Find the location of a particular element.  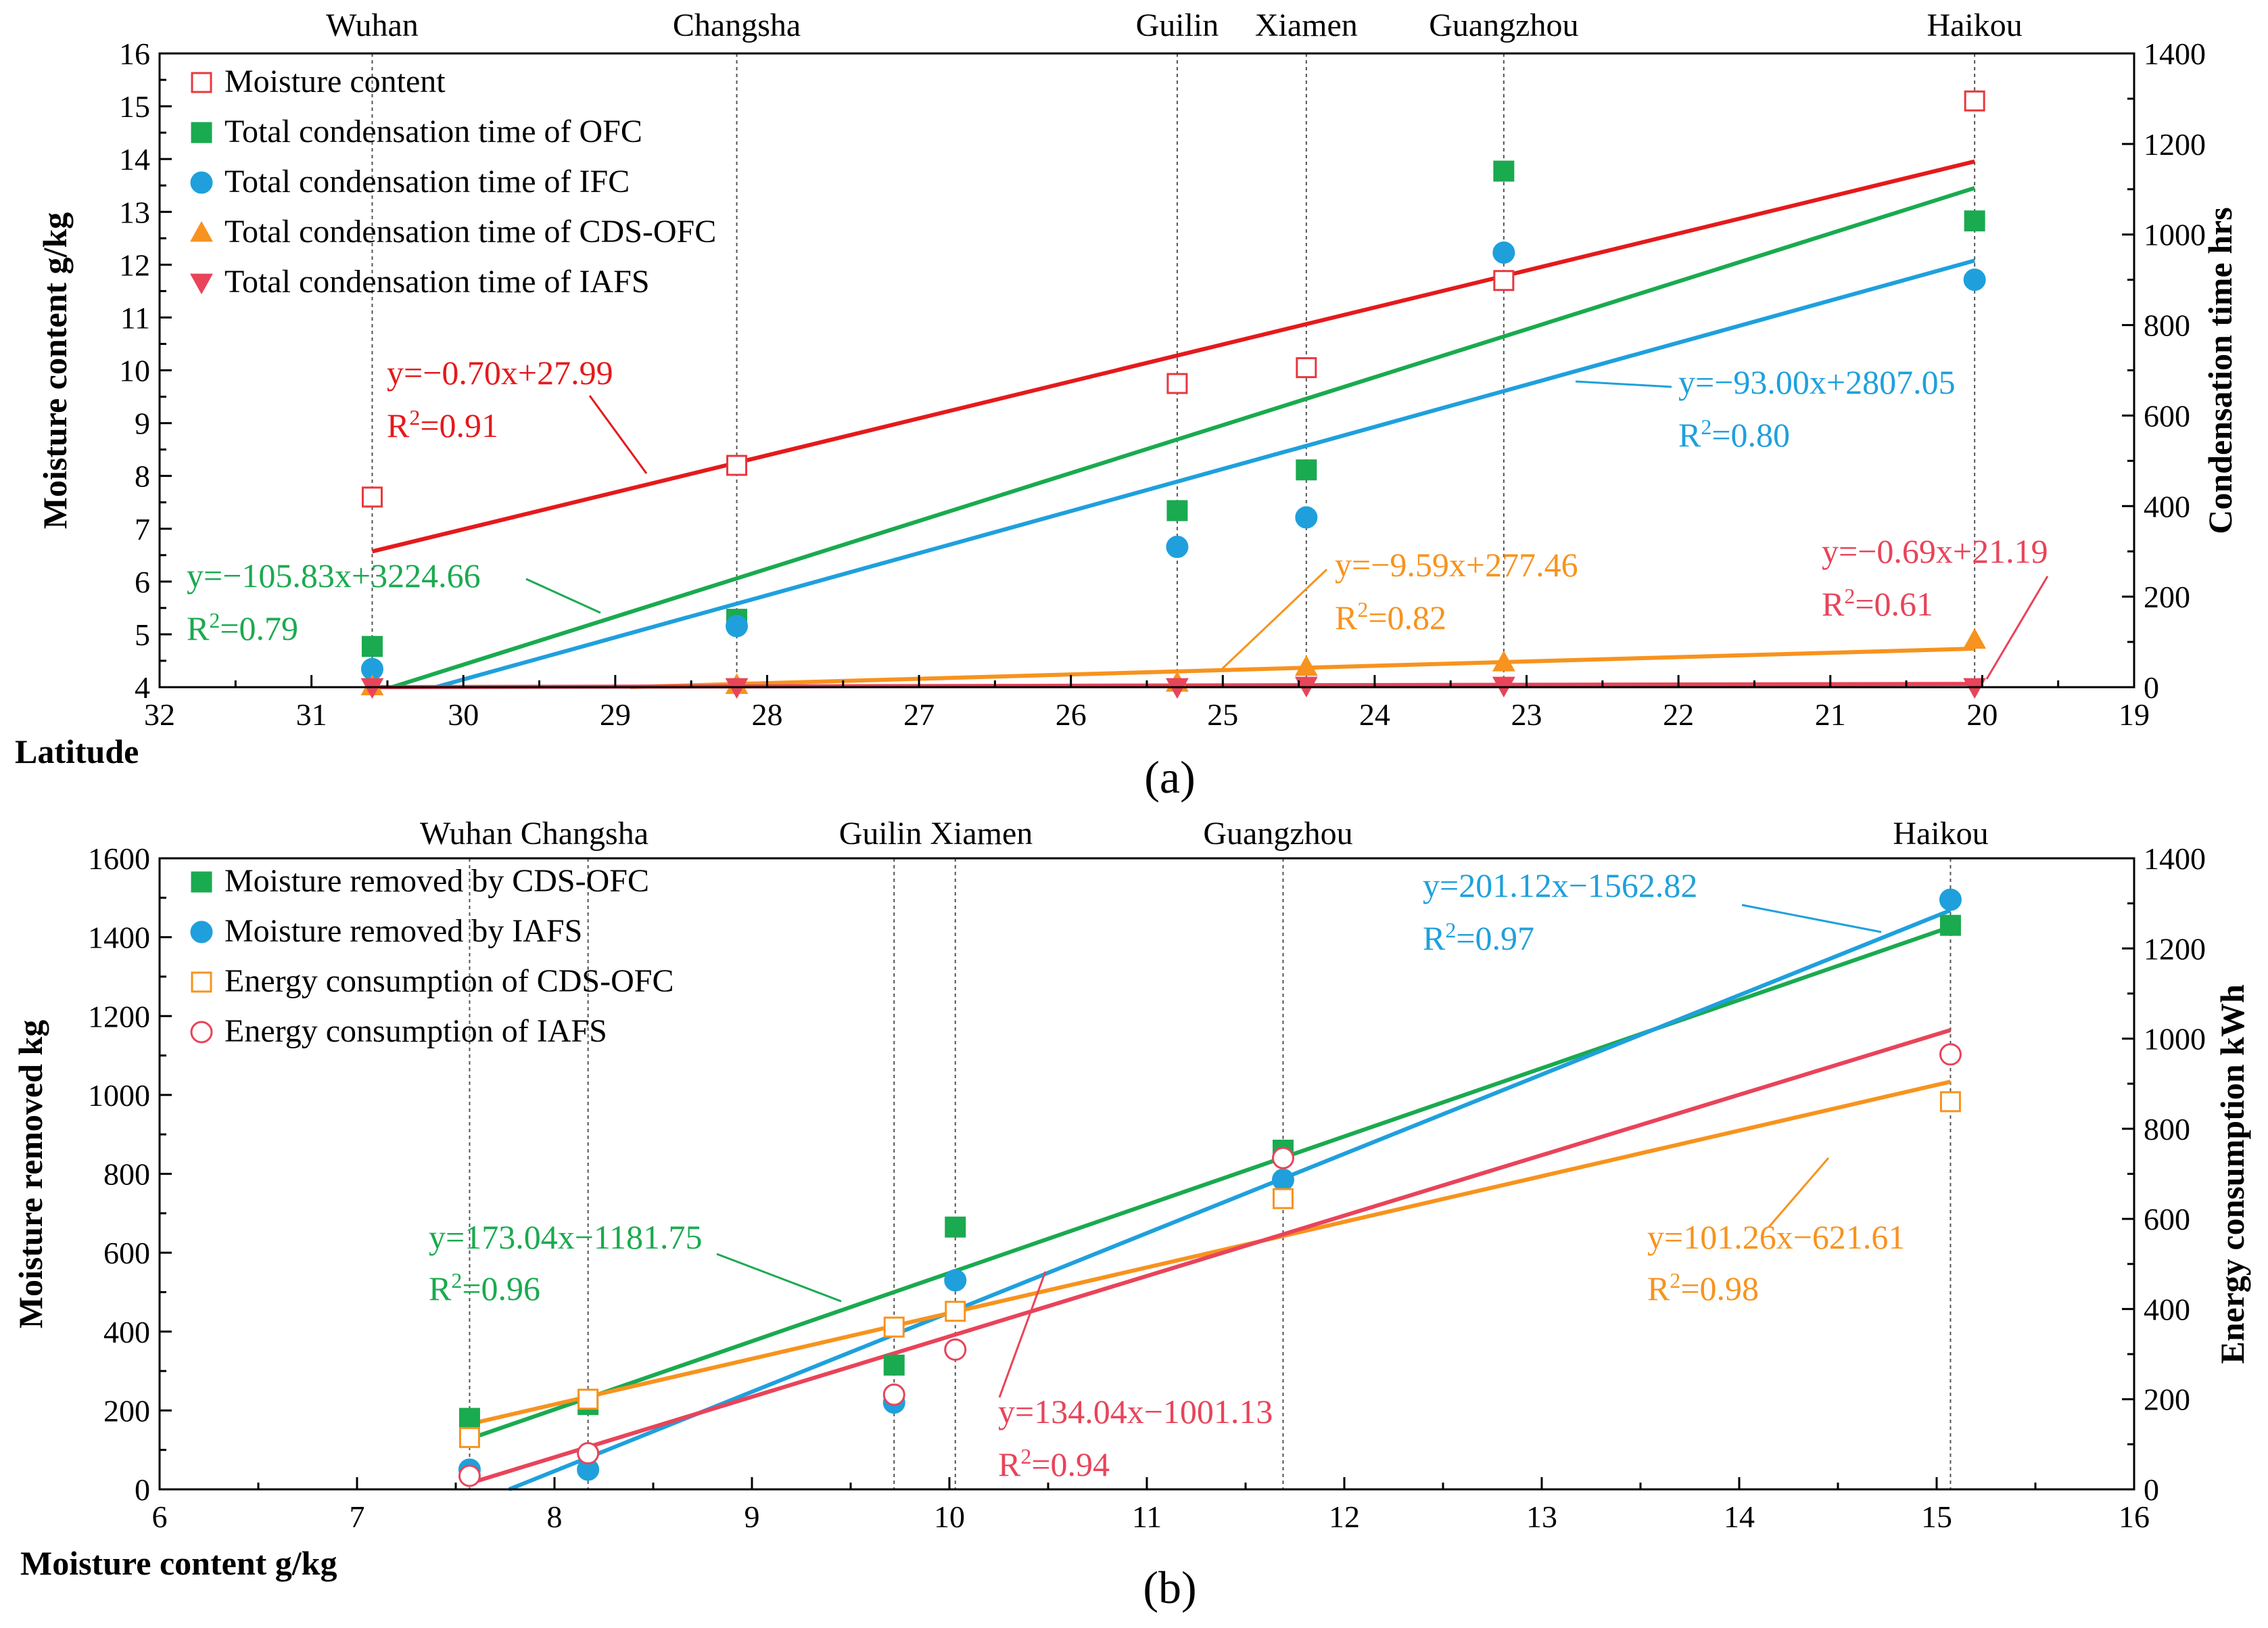

r2-b-energy-iafs: R2=0.94 is located at coordinates (1054, 1463).